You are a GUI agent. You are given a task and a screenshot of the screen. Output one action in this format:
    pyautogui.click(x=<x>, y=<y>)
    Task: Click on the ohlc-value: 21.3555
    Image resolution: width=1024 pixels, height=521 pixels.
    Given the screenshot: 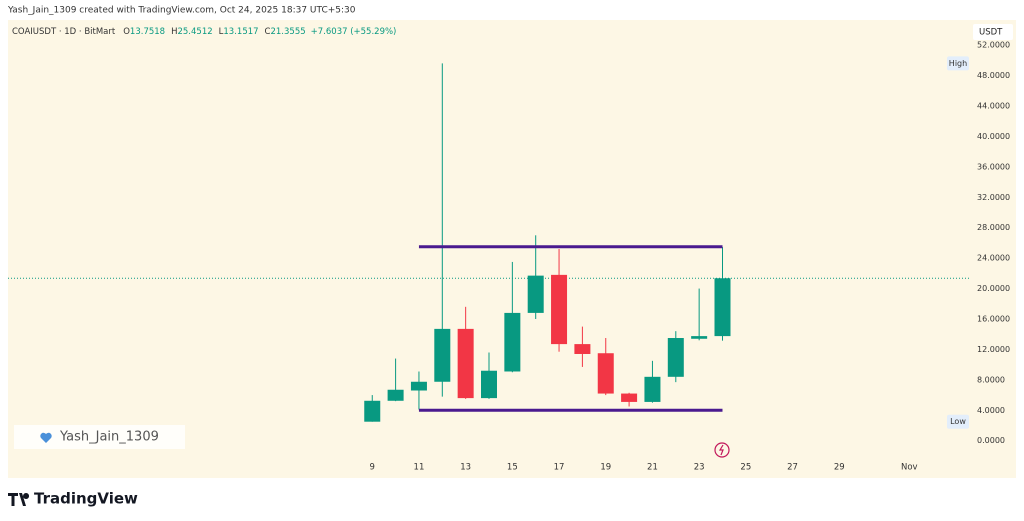 What is the action you would take?
    pyautogui.click(x=287, y=32)
    